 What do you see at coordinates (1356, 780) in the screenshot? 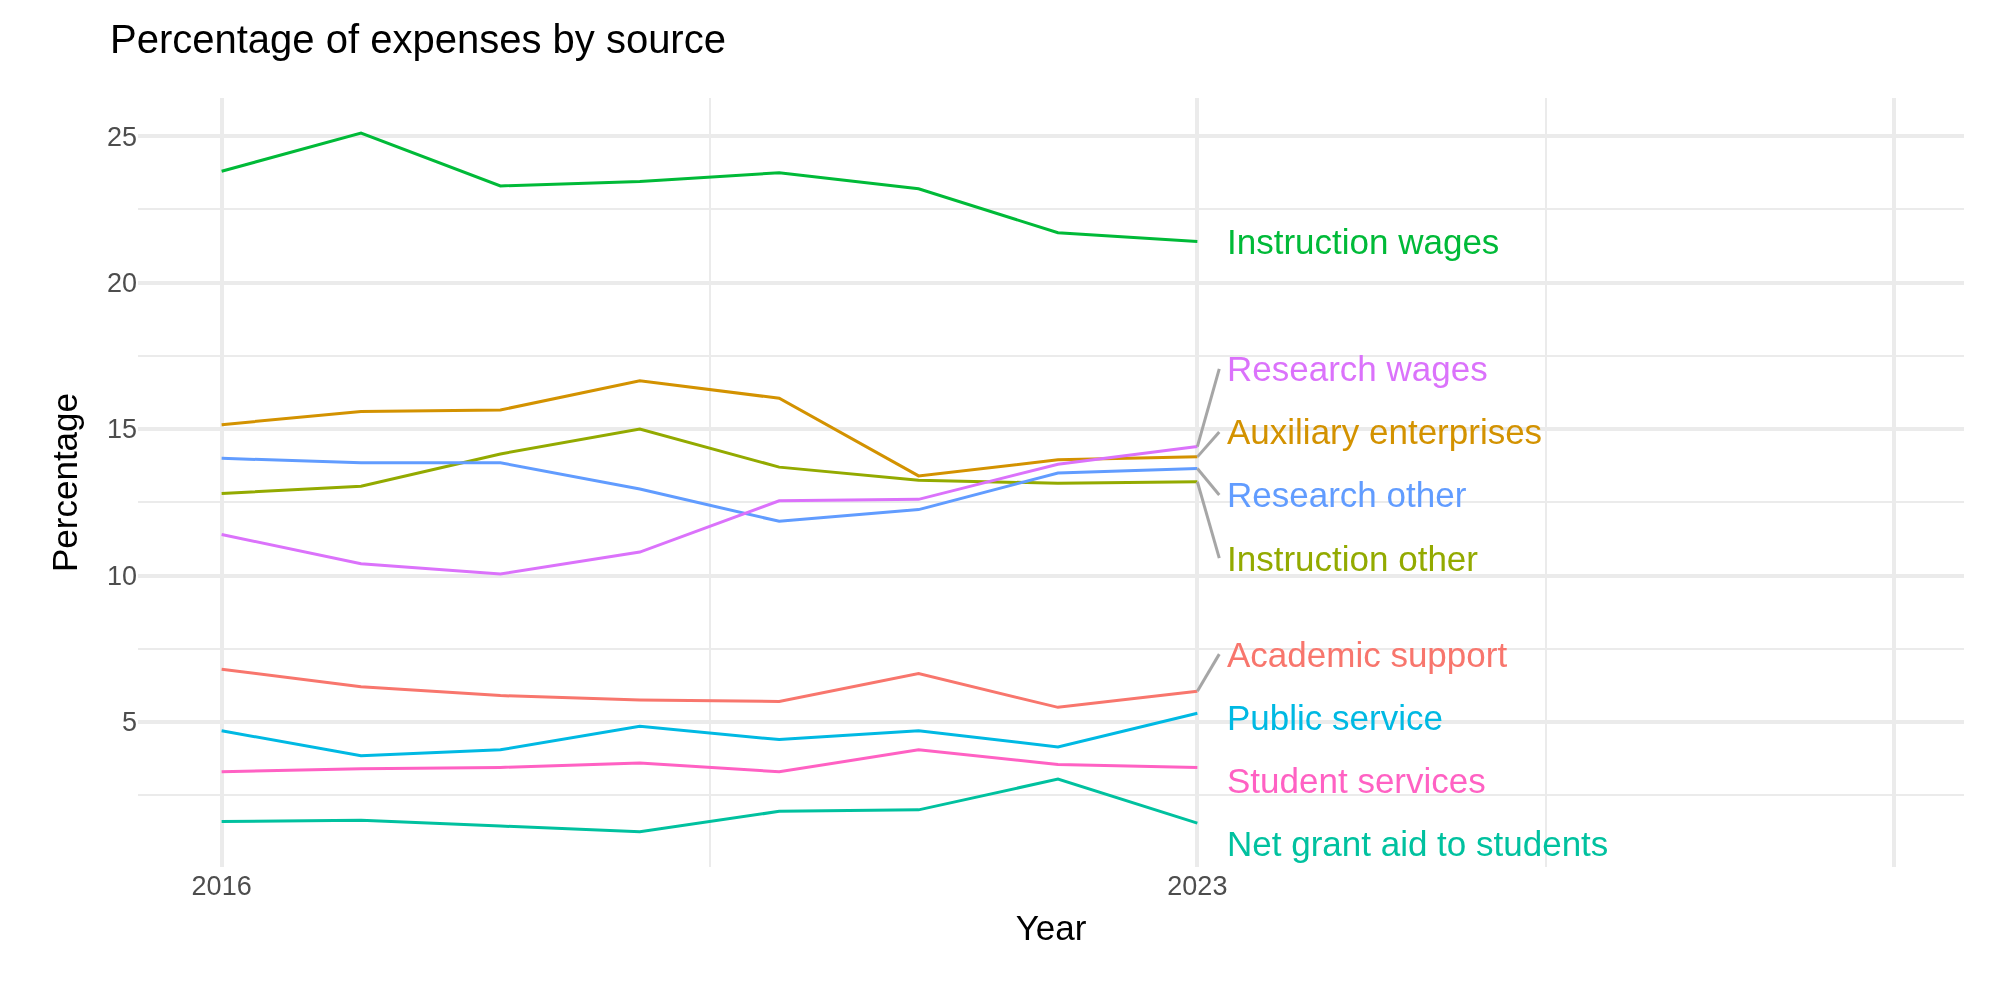
I see `series-label: Student services` at bounding box center [1356, 780].